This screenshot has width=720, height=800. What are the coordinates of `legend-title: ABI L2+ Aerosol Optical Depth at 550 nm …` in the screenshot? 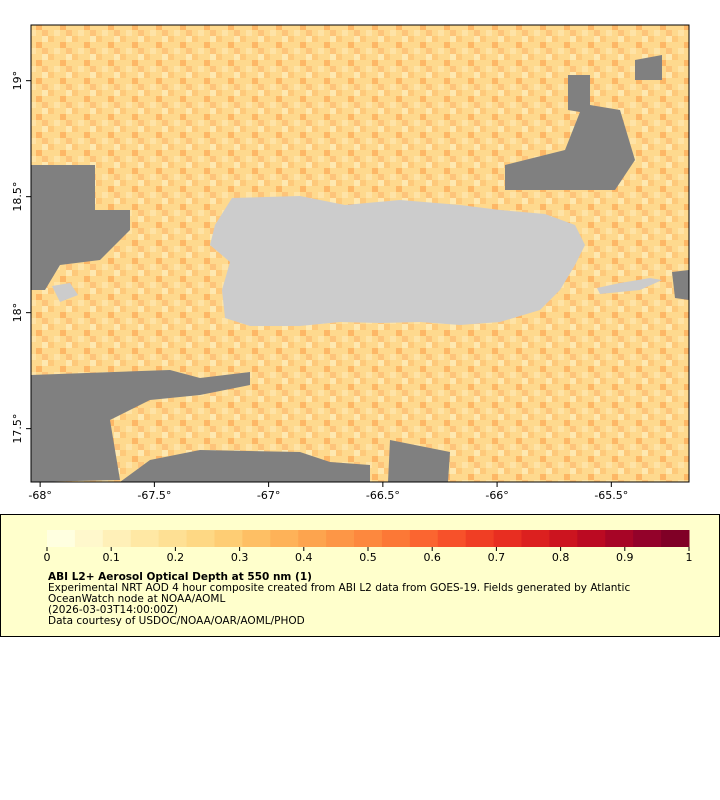 It's located at (180, 577).